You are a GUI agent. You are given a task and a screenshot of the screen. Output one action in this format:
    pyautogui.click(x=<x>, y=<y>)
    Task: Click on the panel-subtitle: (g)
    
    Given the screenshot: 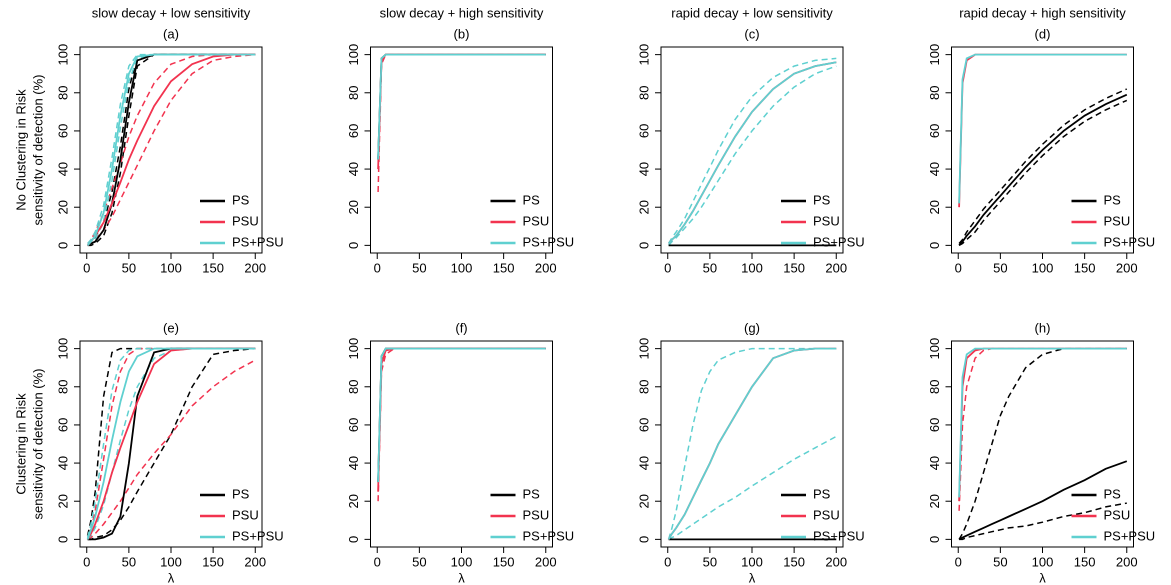 What is the action you would take?
    pyautogui.click(x=752, y=327)
    